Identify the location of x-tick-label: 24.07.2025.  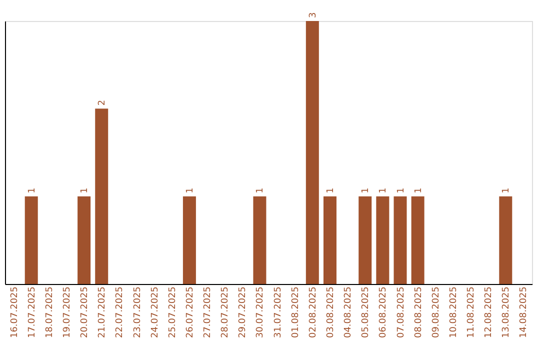
(155, 312).